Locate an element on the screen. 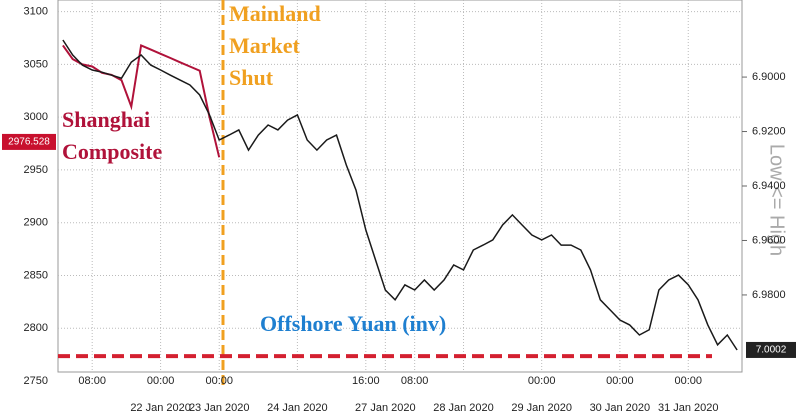 This screenshot has width=800, height=417. y-tick-label: 2750 is located at coordinates (36, 381).